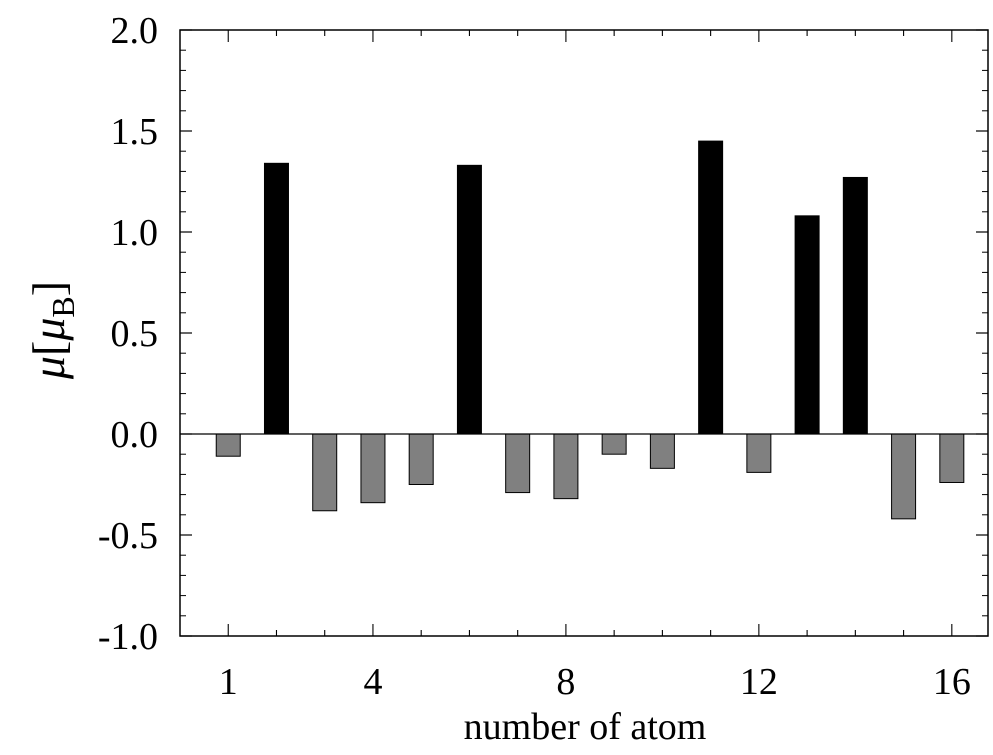  Describe the element at coordinates (952, 682) in the screenshot. I see `x-tick-label: 16` at that location.